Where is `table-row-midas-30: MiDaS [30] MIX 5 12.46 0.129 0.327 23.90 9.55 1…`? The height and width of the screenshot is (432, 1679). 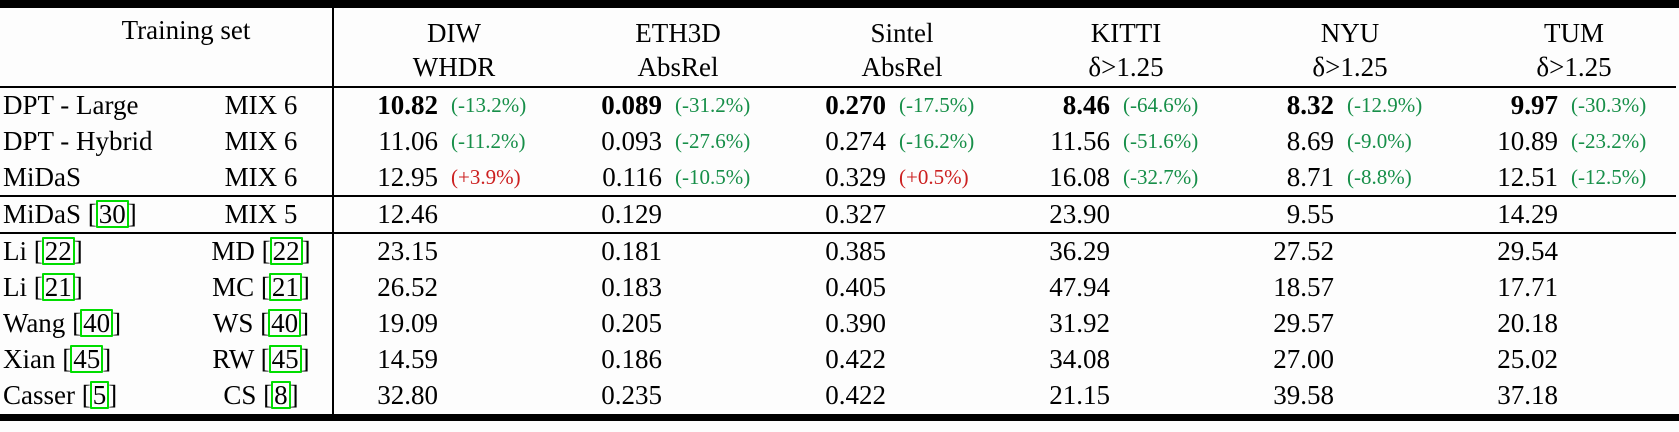
table-row-midas-30: MiDaS [30] MIX 5 12.46 0.129 0.327 23.90 9.55 1… is located at coordinates (838, 215).